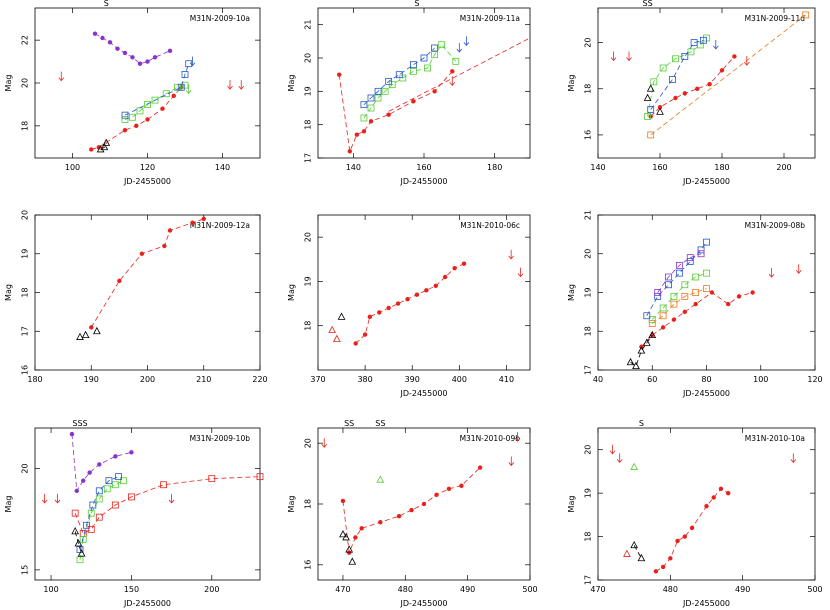 The image size is (830, 610). I want to click on series-red, so click(167, 505).